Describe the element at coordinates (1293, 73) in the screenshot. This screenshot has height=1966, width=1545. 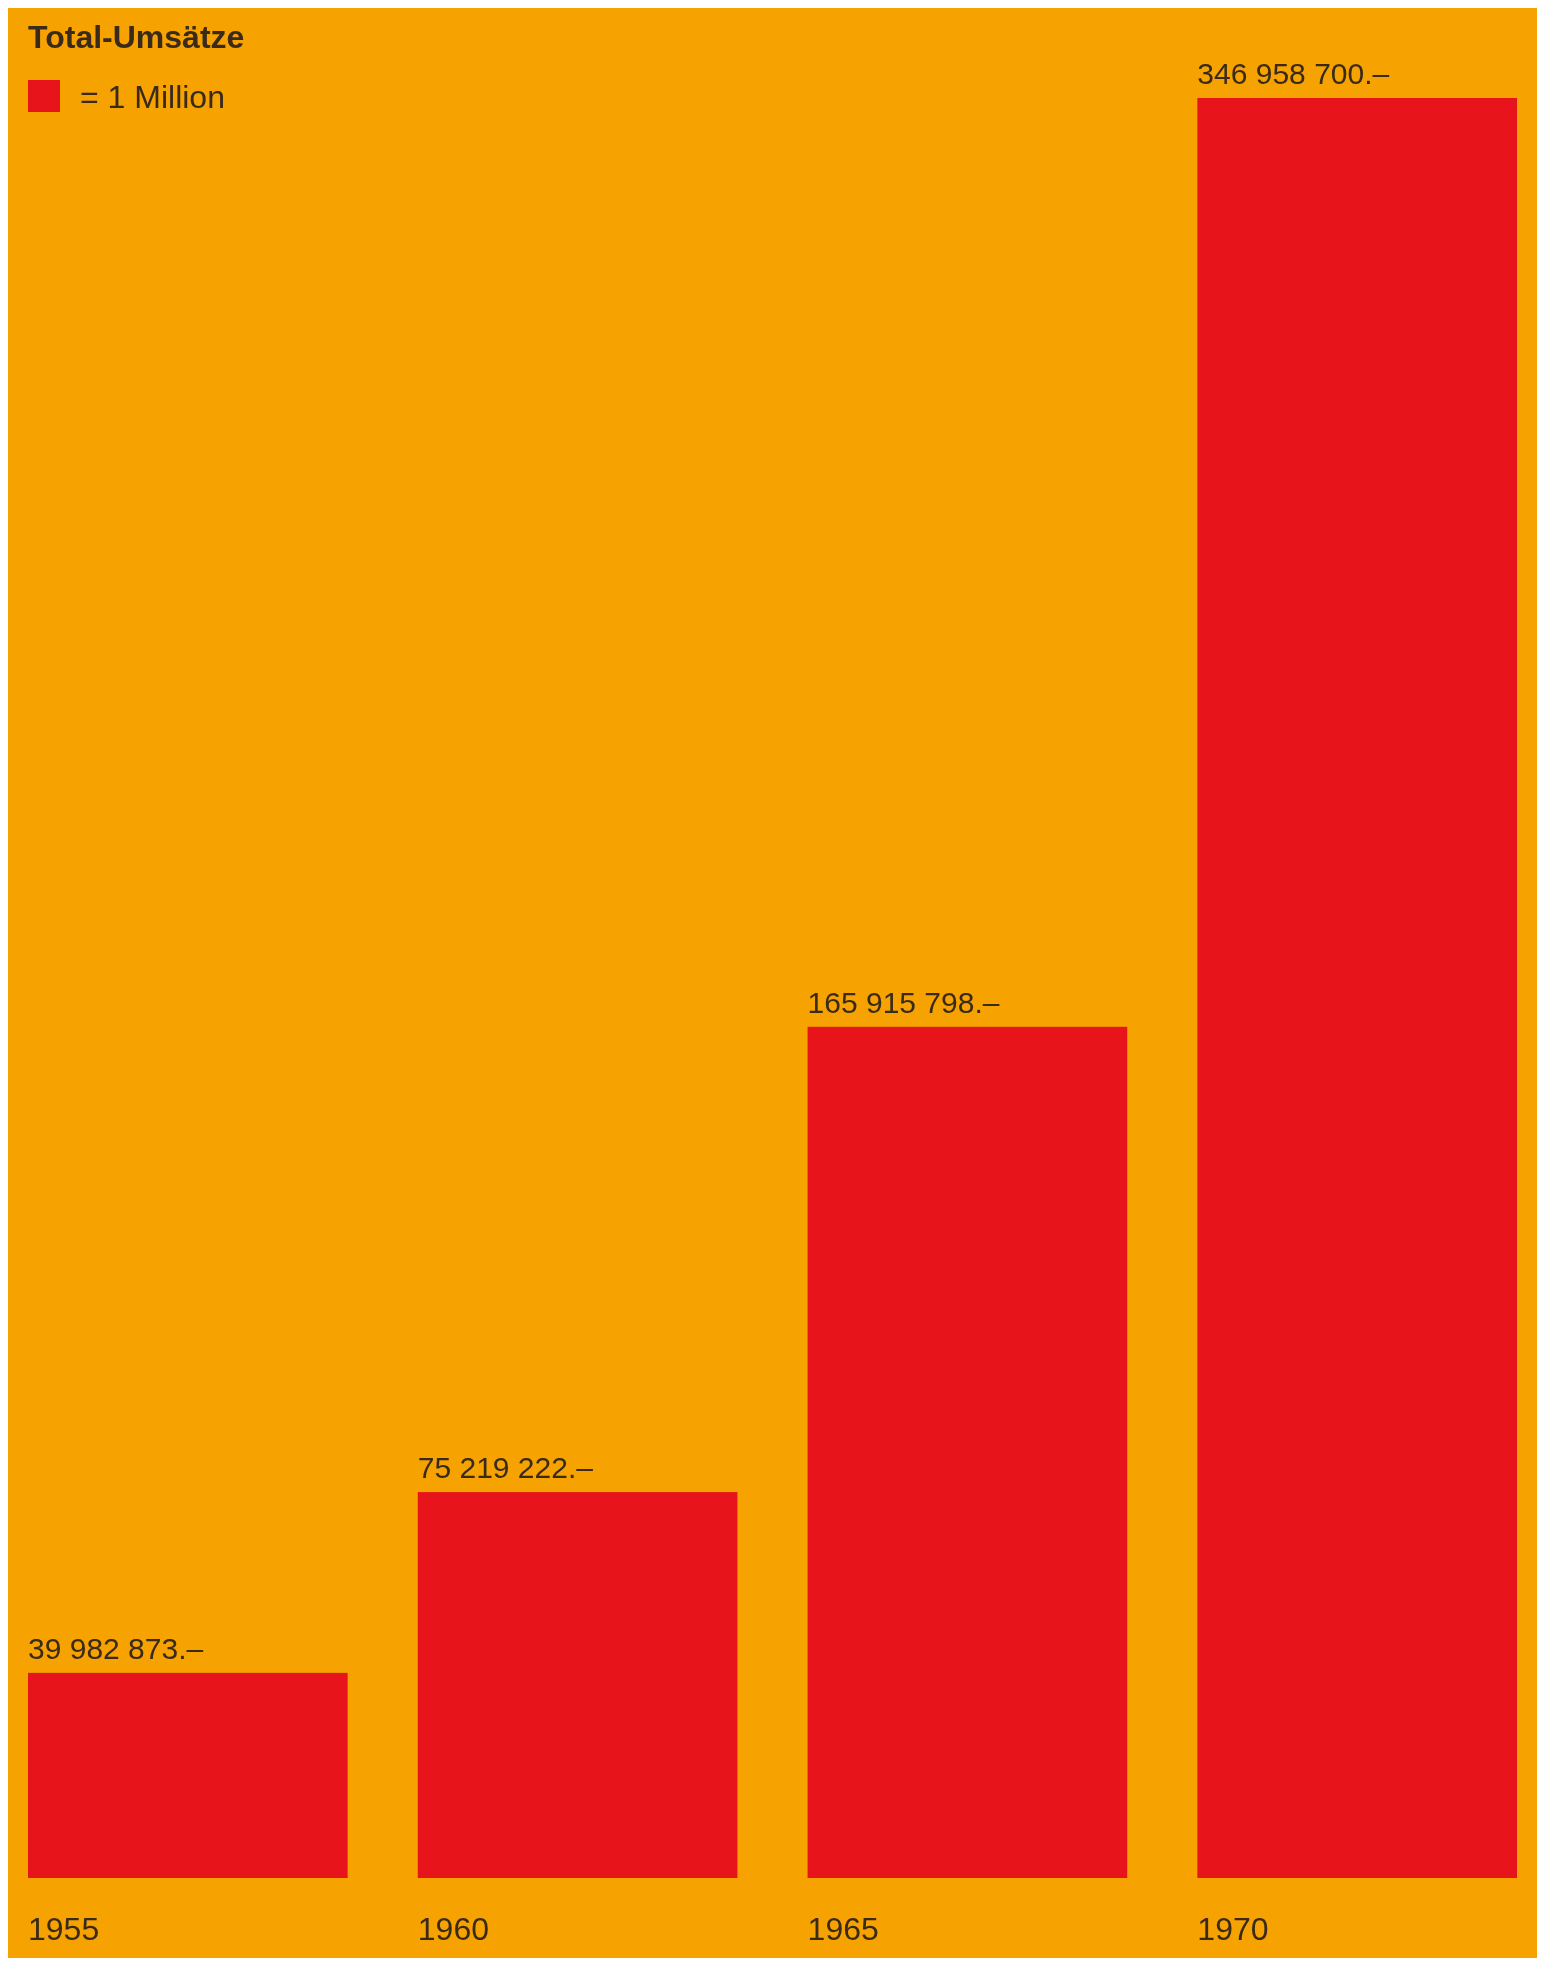
I see `data-label: 346 958 700.–` at that location.